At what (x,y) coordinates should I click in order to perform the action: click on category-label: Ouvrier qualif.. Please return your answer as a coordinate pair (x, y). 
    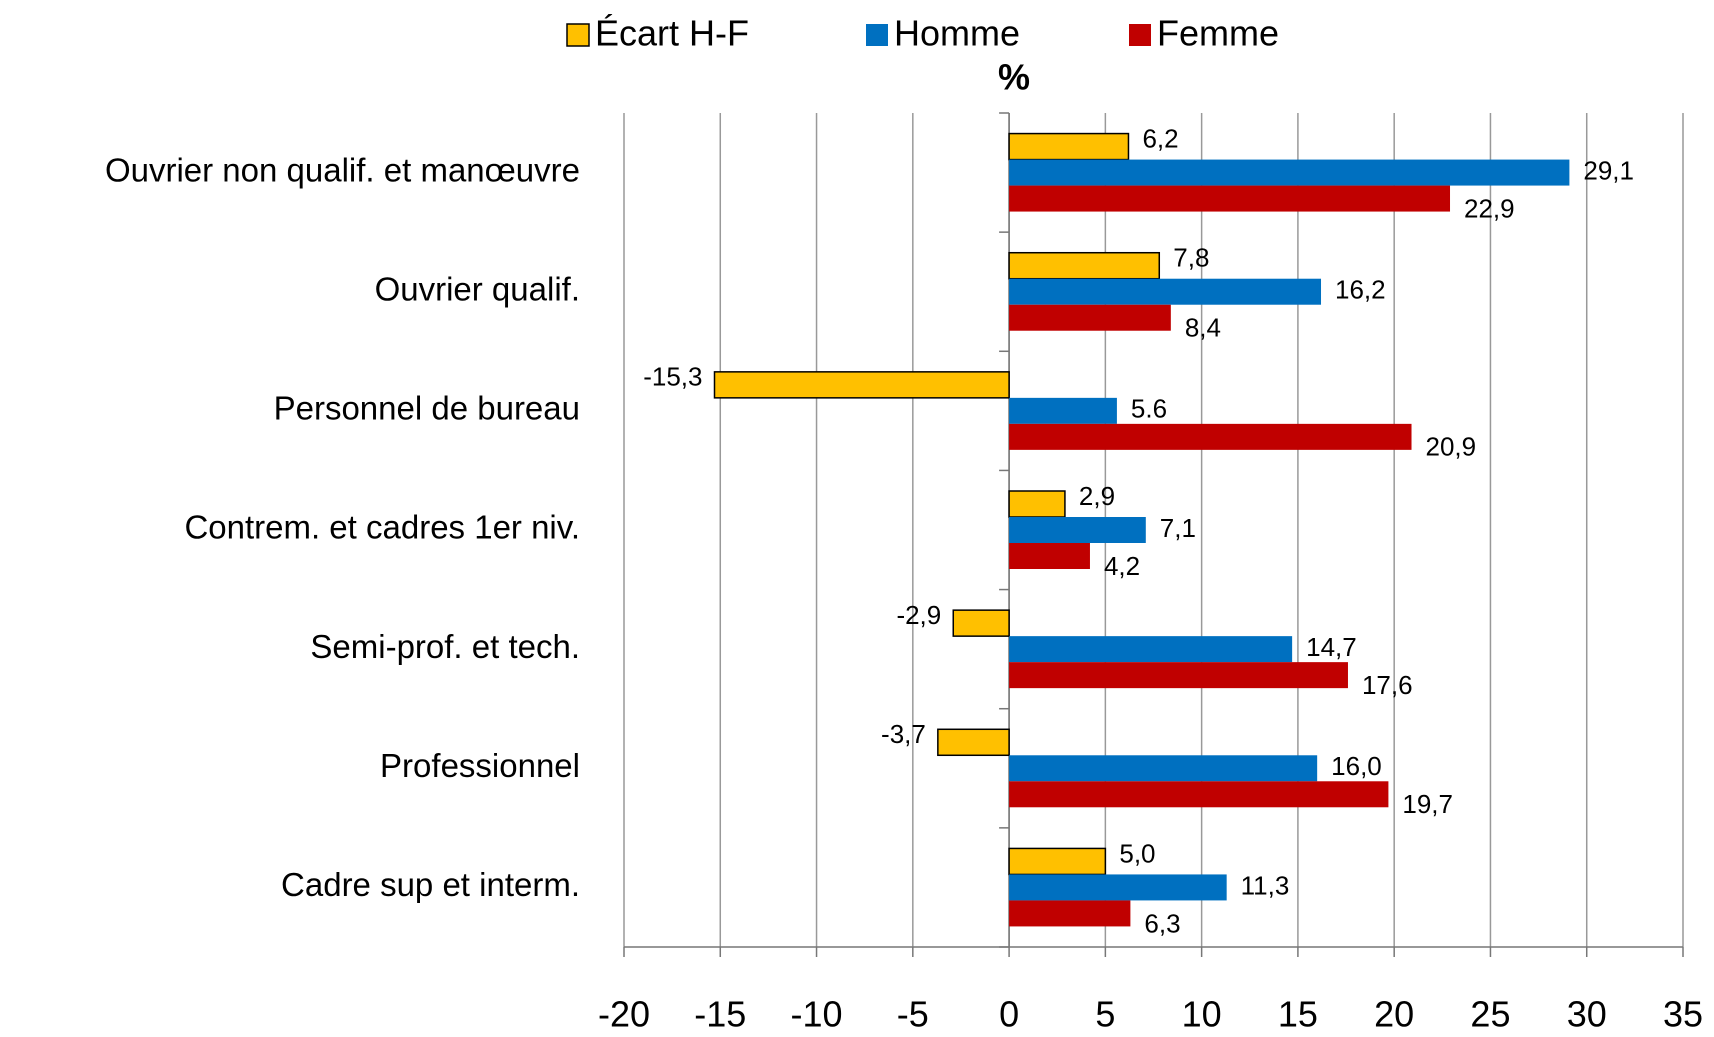
    Looking at the image, I should click on (477, 288).